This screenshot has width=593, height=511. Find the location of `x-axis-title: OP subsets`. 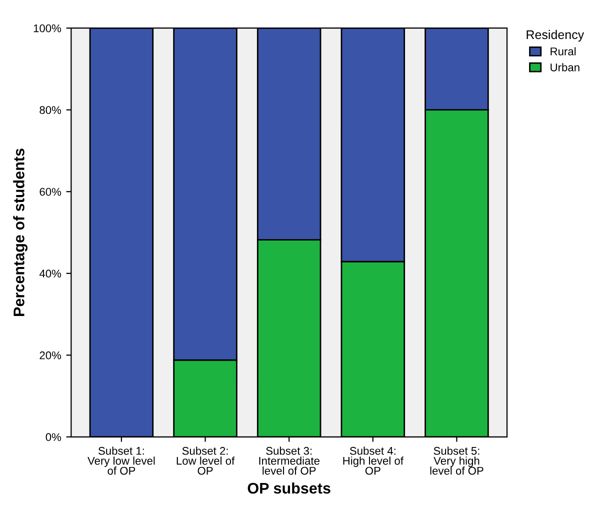

x-axis-title: OP subsets is located at coordinates (289, 488).